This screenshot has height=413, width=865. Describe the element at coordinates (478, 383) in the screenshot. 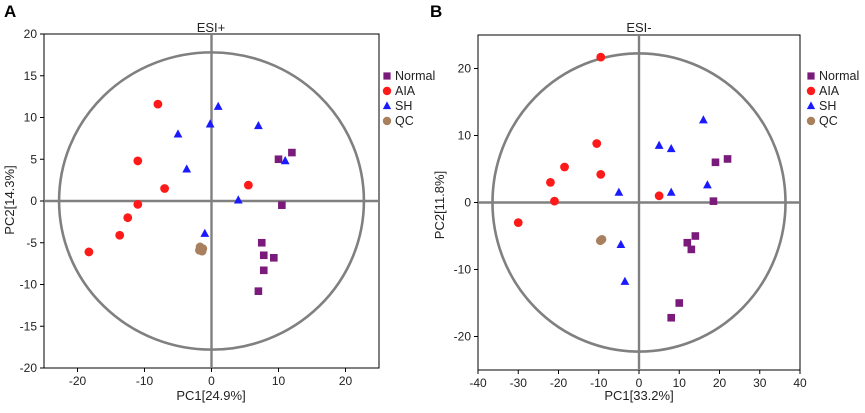

I see `panel-b-x-tick-label: -40` at that location.